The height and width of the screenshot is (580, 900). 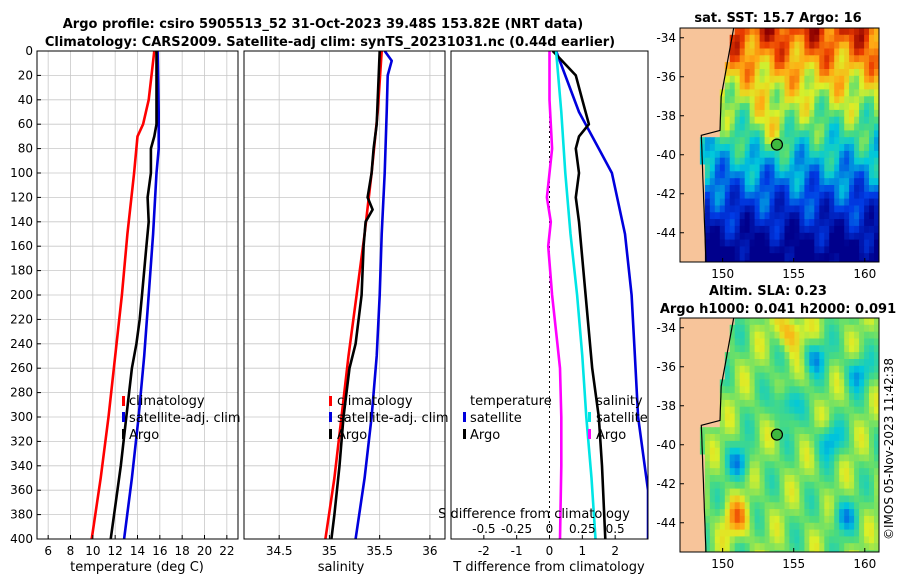 What do you see at coordinates (516, 529) in the screenshot?
I see `sdiff-tick-label--0.25: -0.25` at bounding box center [516, 529].